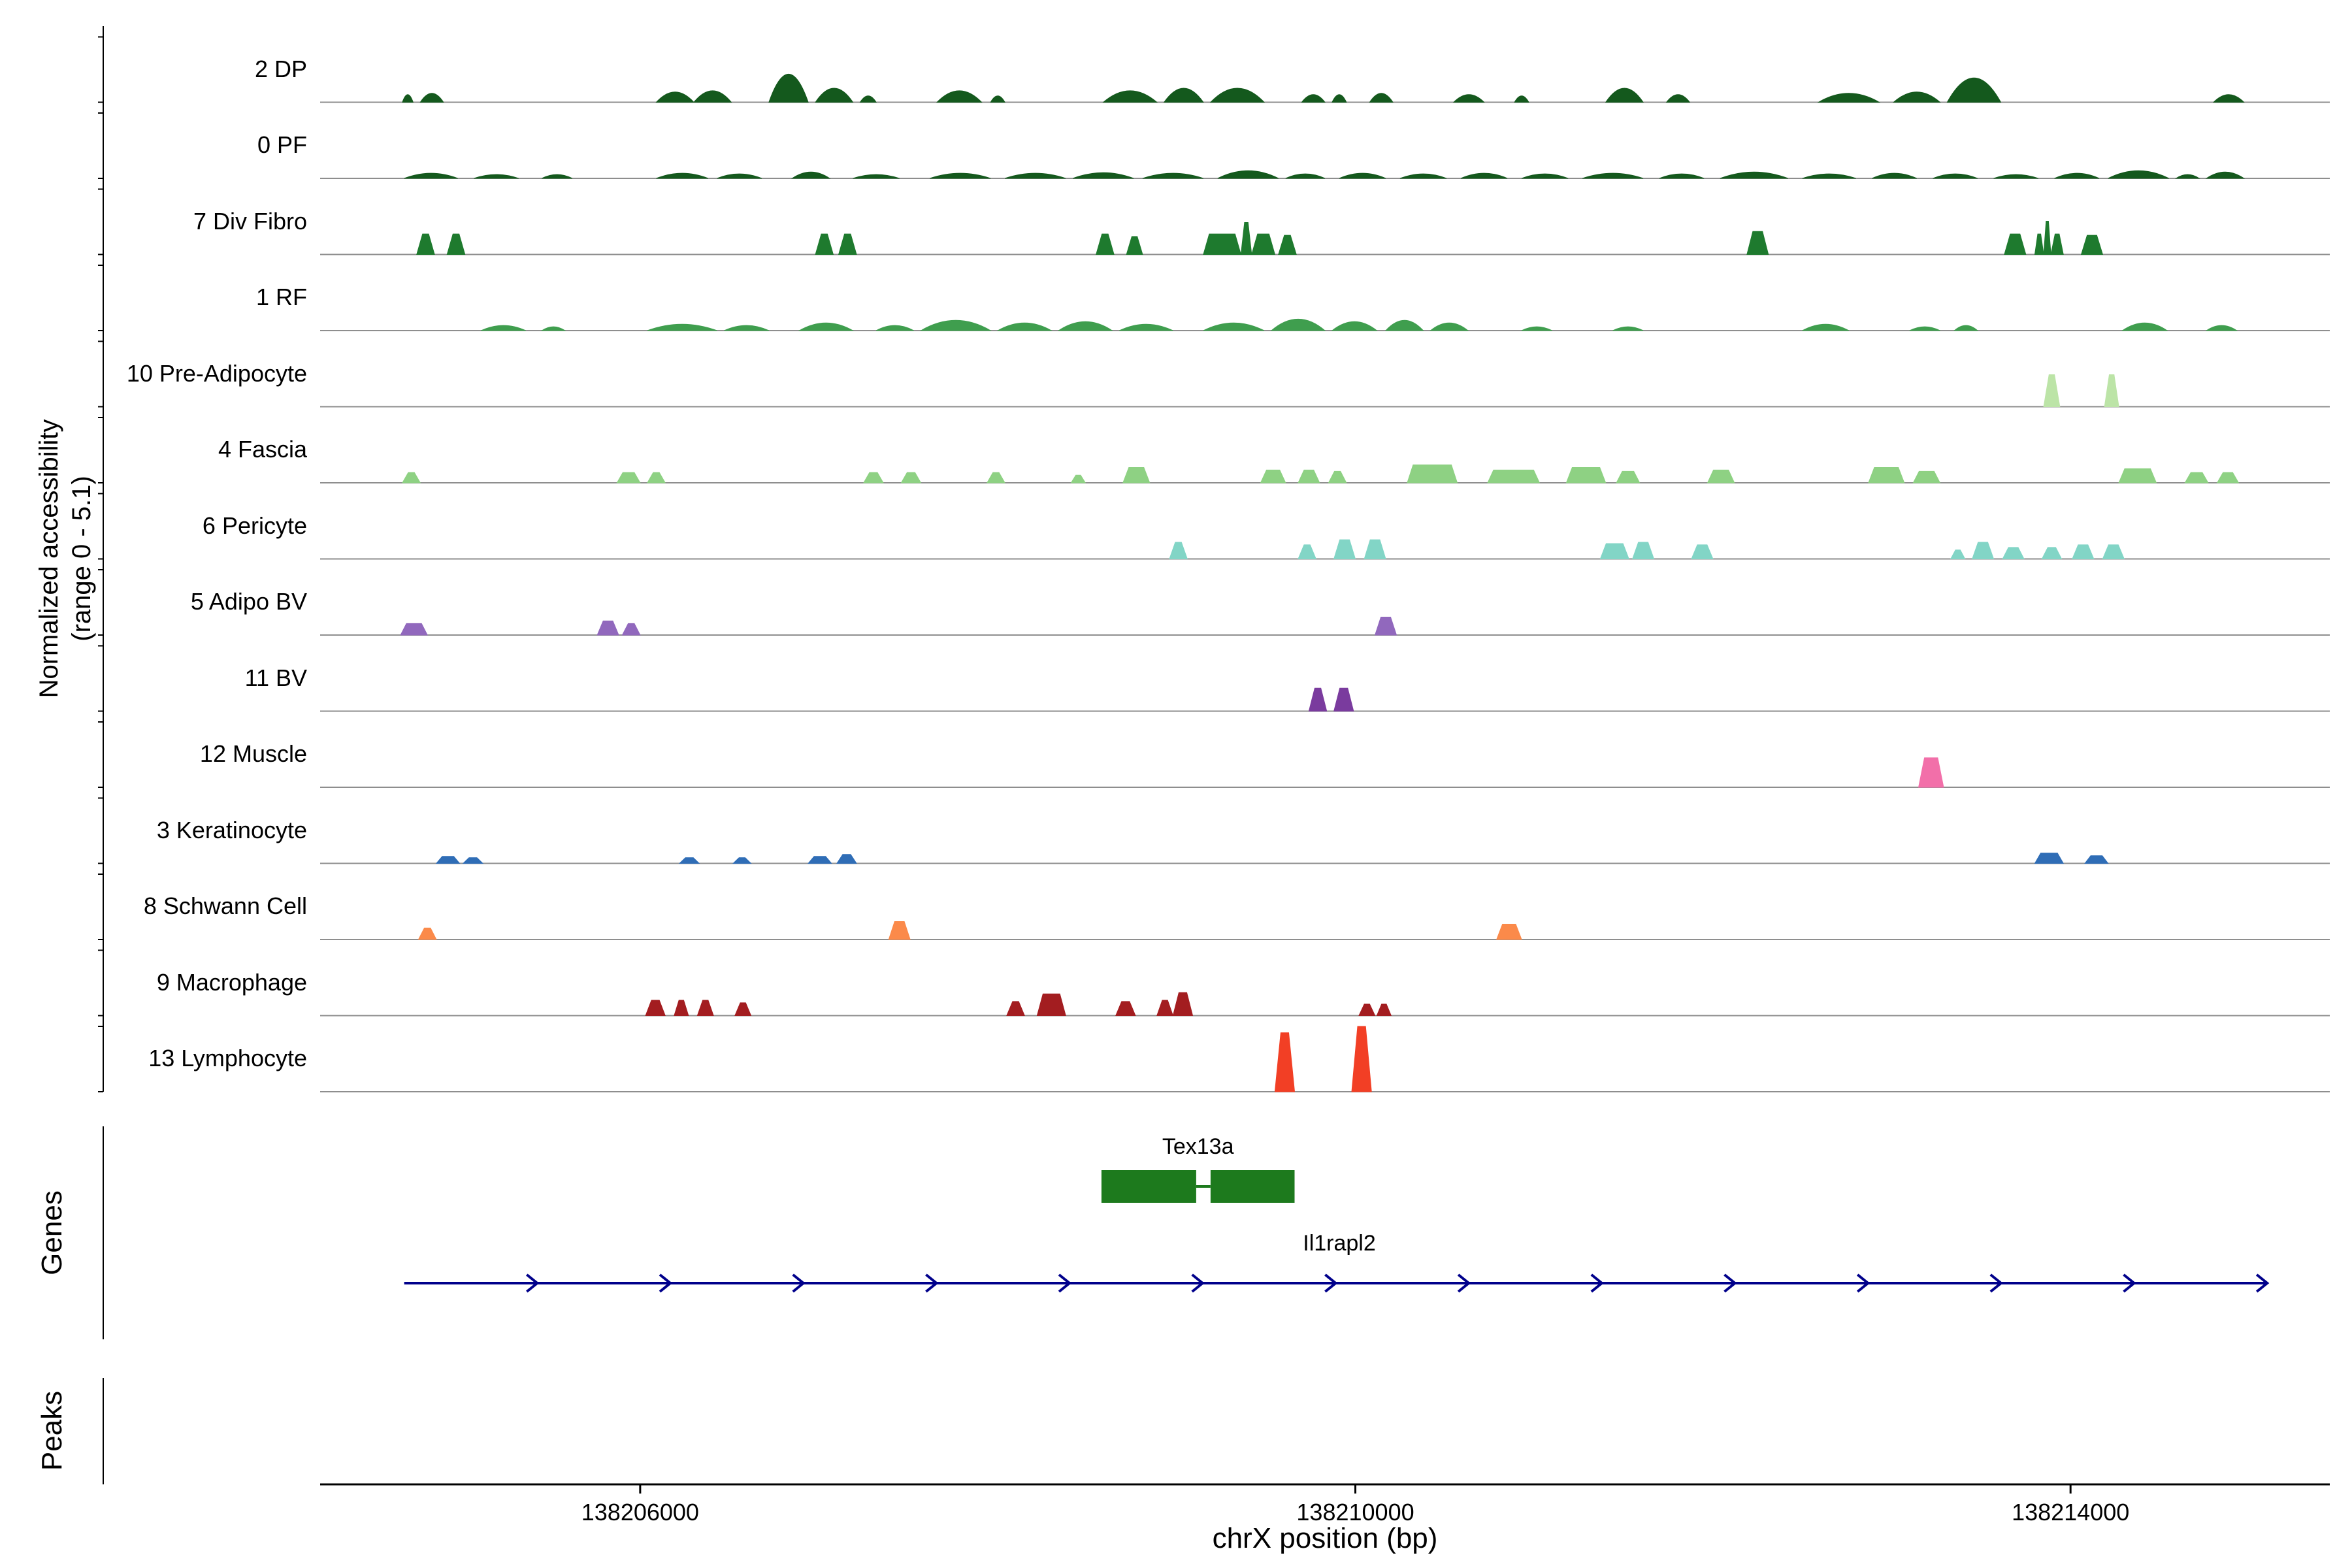 This screenshot has width=2352, height=1568. Describe the element at coordinates (231, 982) in the screenshot. I see `track-label-9-macrophage: 9 Macrophage` at that location.